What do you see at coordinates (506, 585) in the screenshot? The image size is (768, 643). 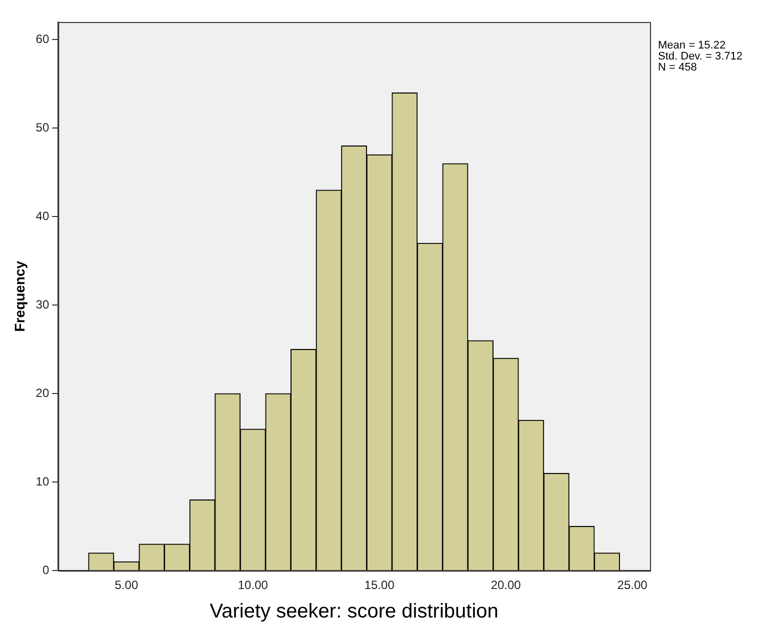 I see `x-tick-label: 20.00` at bounding box center [506, 585].